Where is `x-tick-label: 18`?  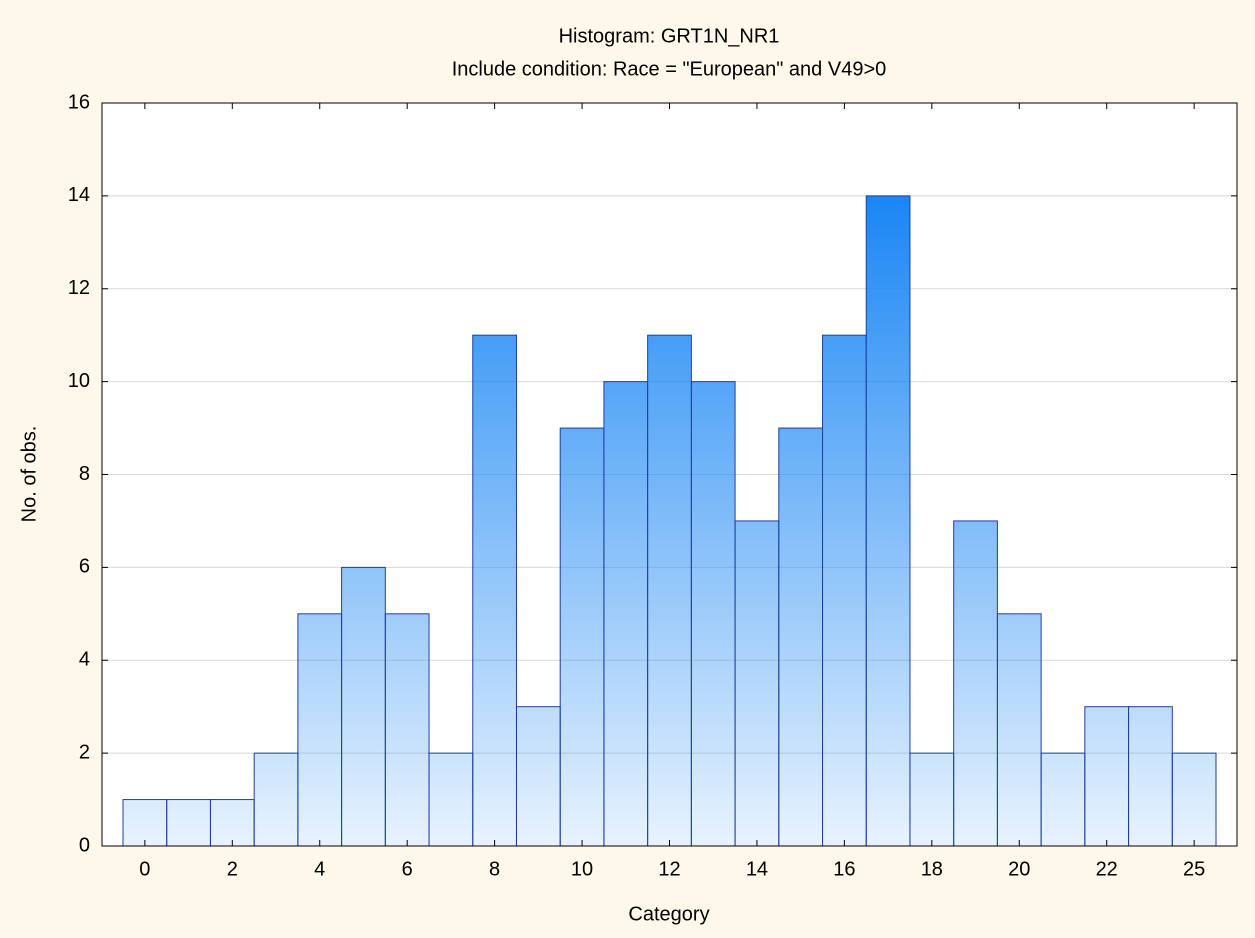
x-tick-label: 18 is located at coordinates (932, 869).